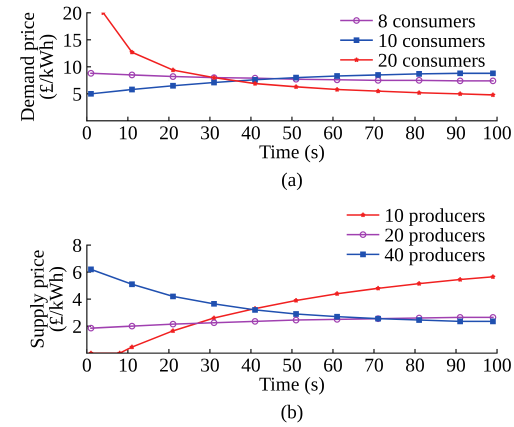 The width and height of the screenshot is (514, 427). Describe the element at coordinates (426, 21) in the screenshot. I see `legend-label: 8 consumers` at that location.